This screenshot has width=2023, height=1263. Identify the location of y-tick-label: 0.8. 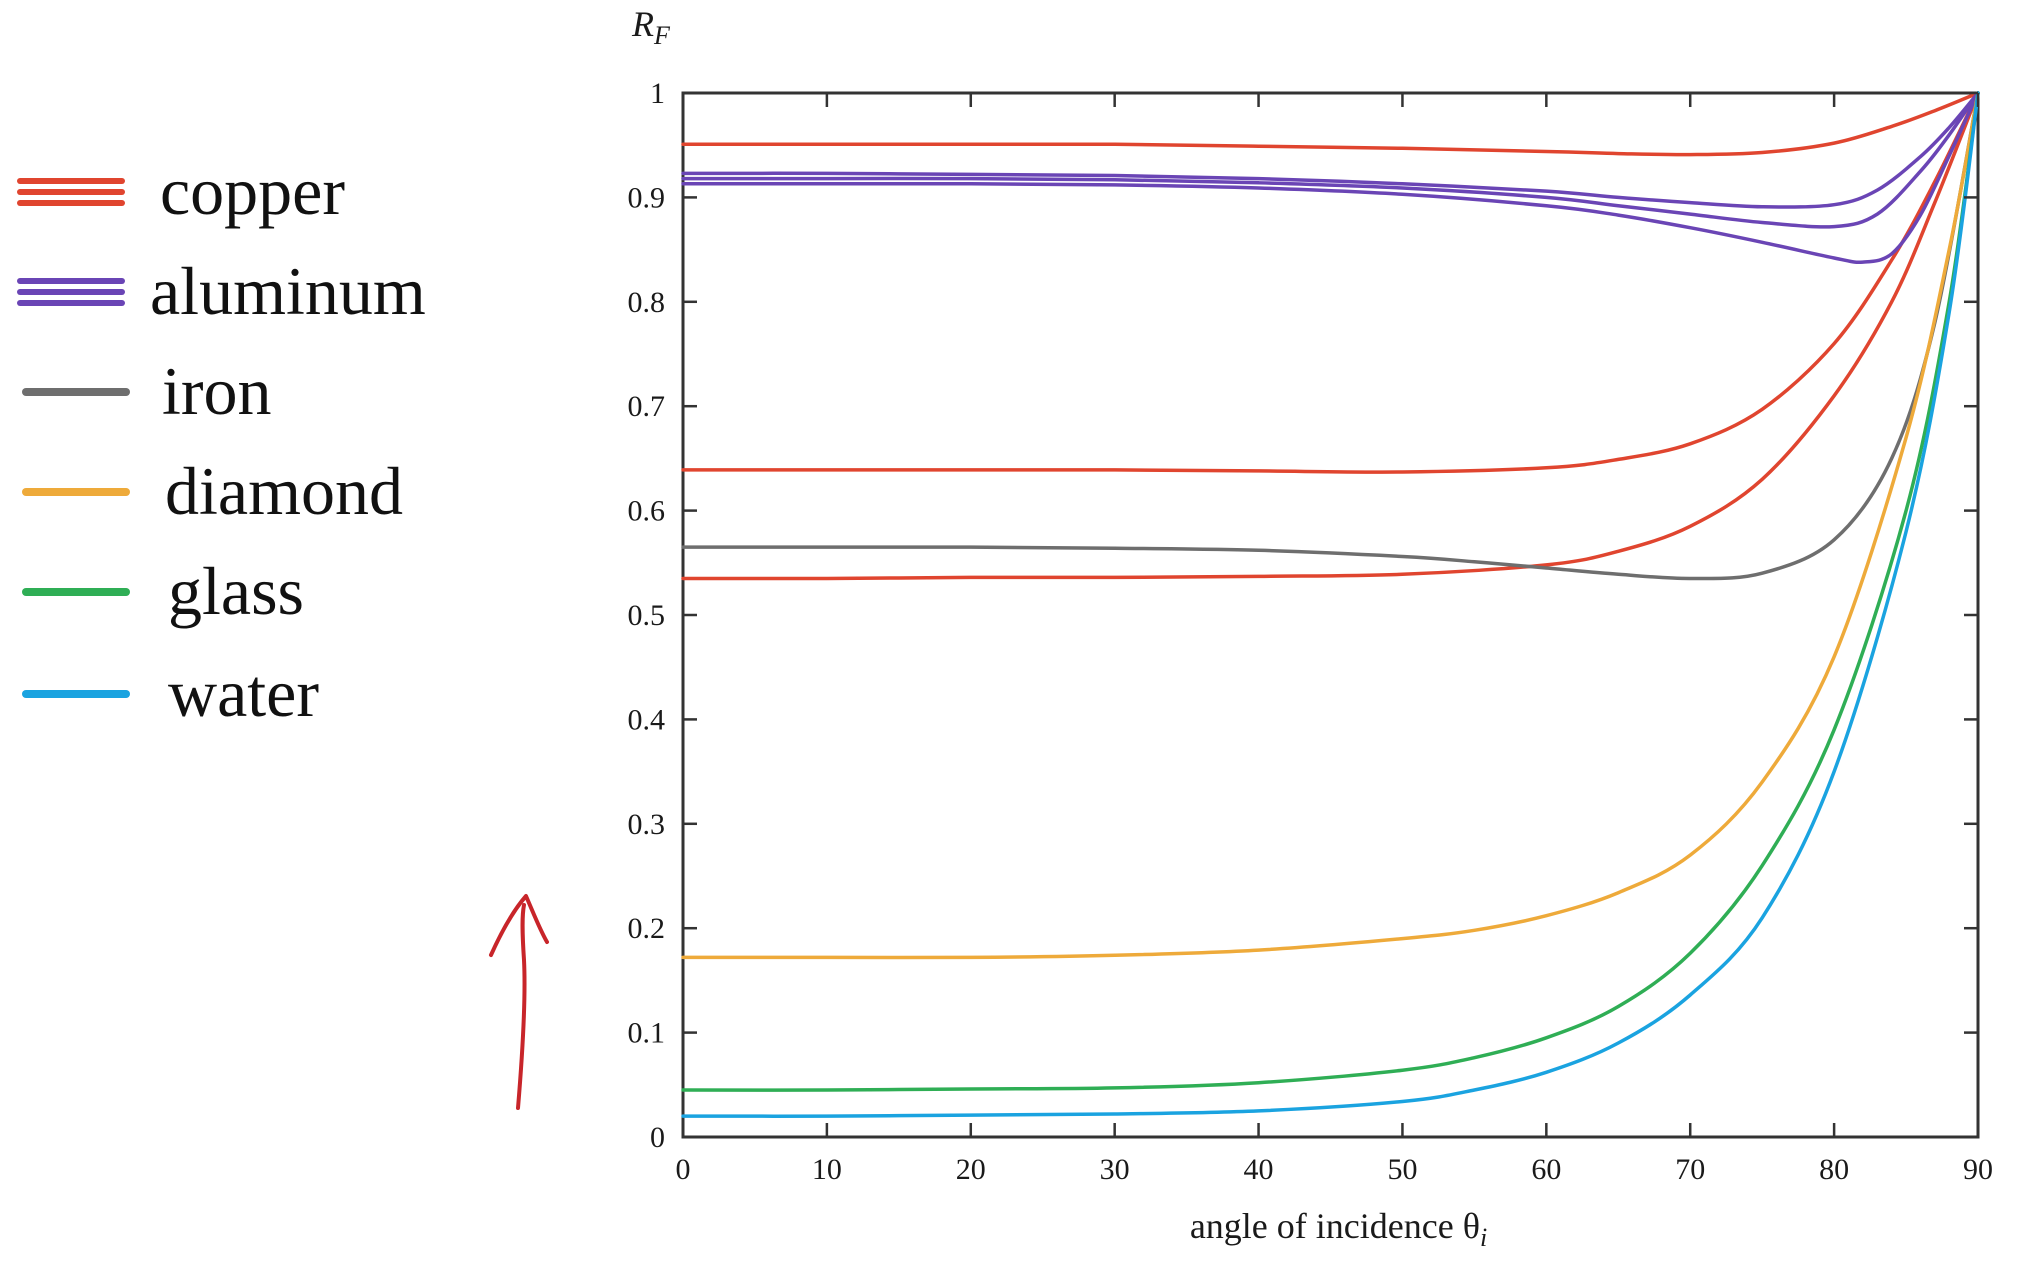
(647, 302).